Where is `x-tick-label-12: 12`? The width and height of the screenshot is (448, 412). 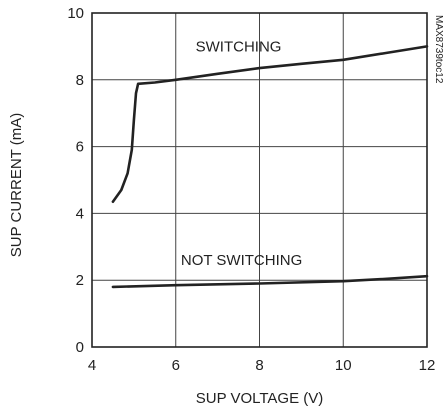
x-tick-label-12: 12 is located at coordinates (427, 365).